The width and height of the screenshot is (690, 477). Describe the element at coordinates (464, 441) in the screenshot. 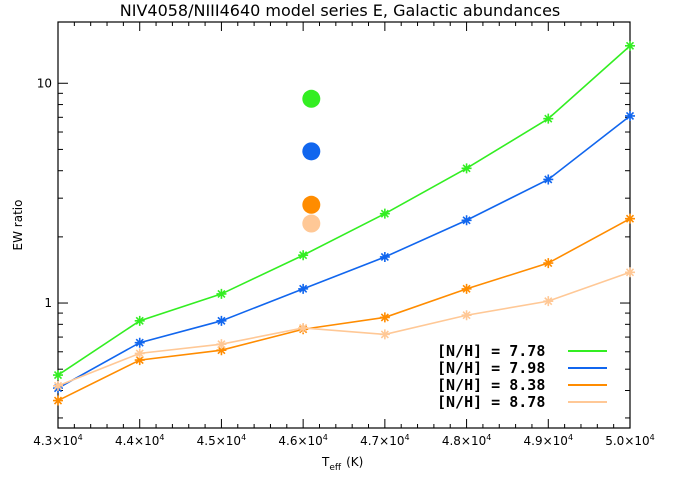

I see `x-tick-mantissa: 4.8×10` at that location.